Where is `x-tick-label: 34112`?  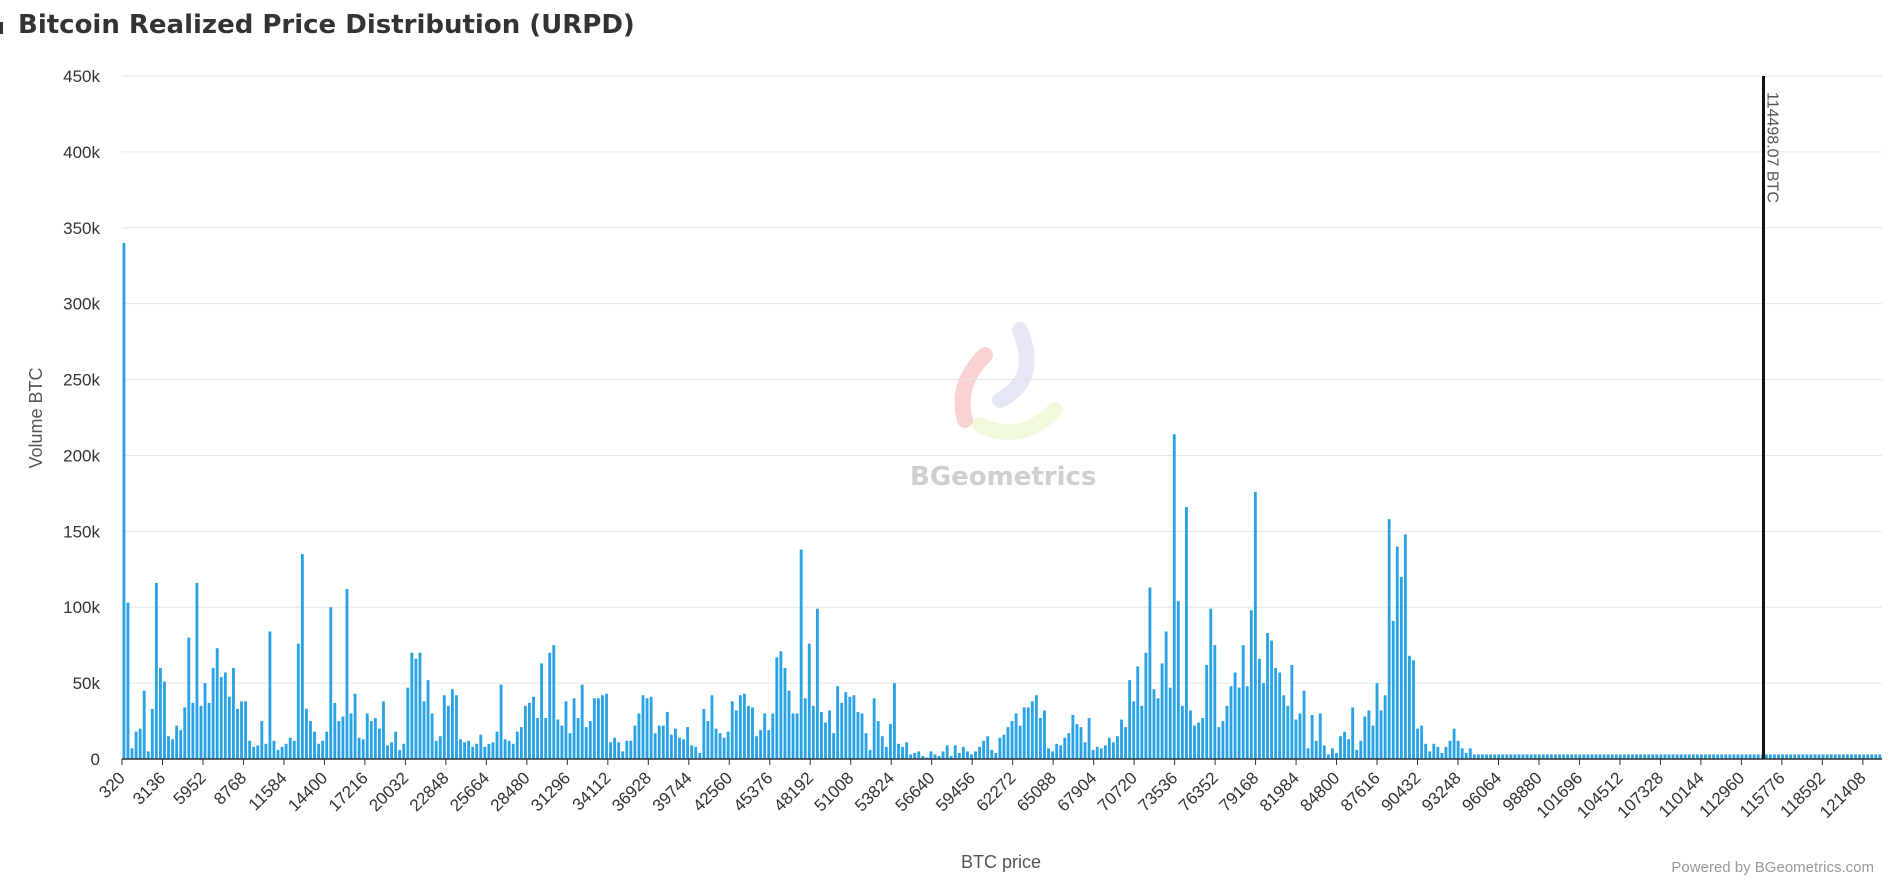
x-tick-label: 34112 is located at coordinates (592, 791).